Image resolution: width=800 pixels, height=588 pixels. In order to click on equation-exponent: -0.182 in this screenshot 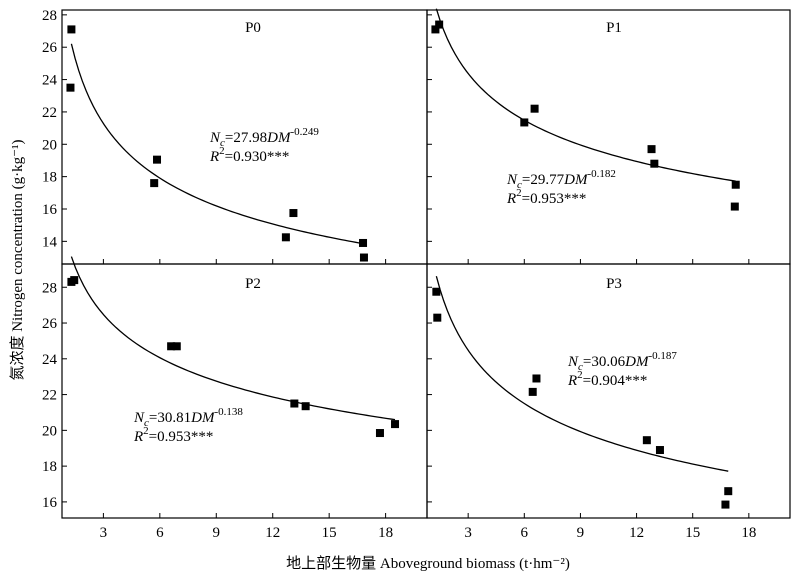, I will do `click(601, 174)`.